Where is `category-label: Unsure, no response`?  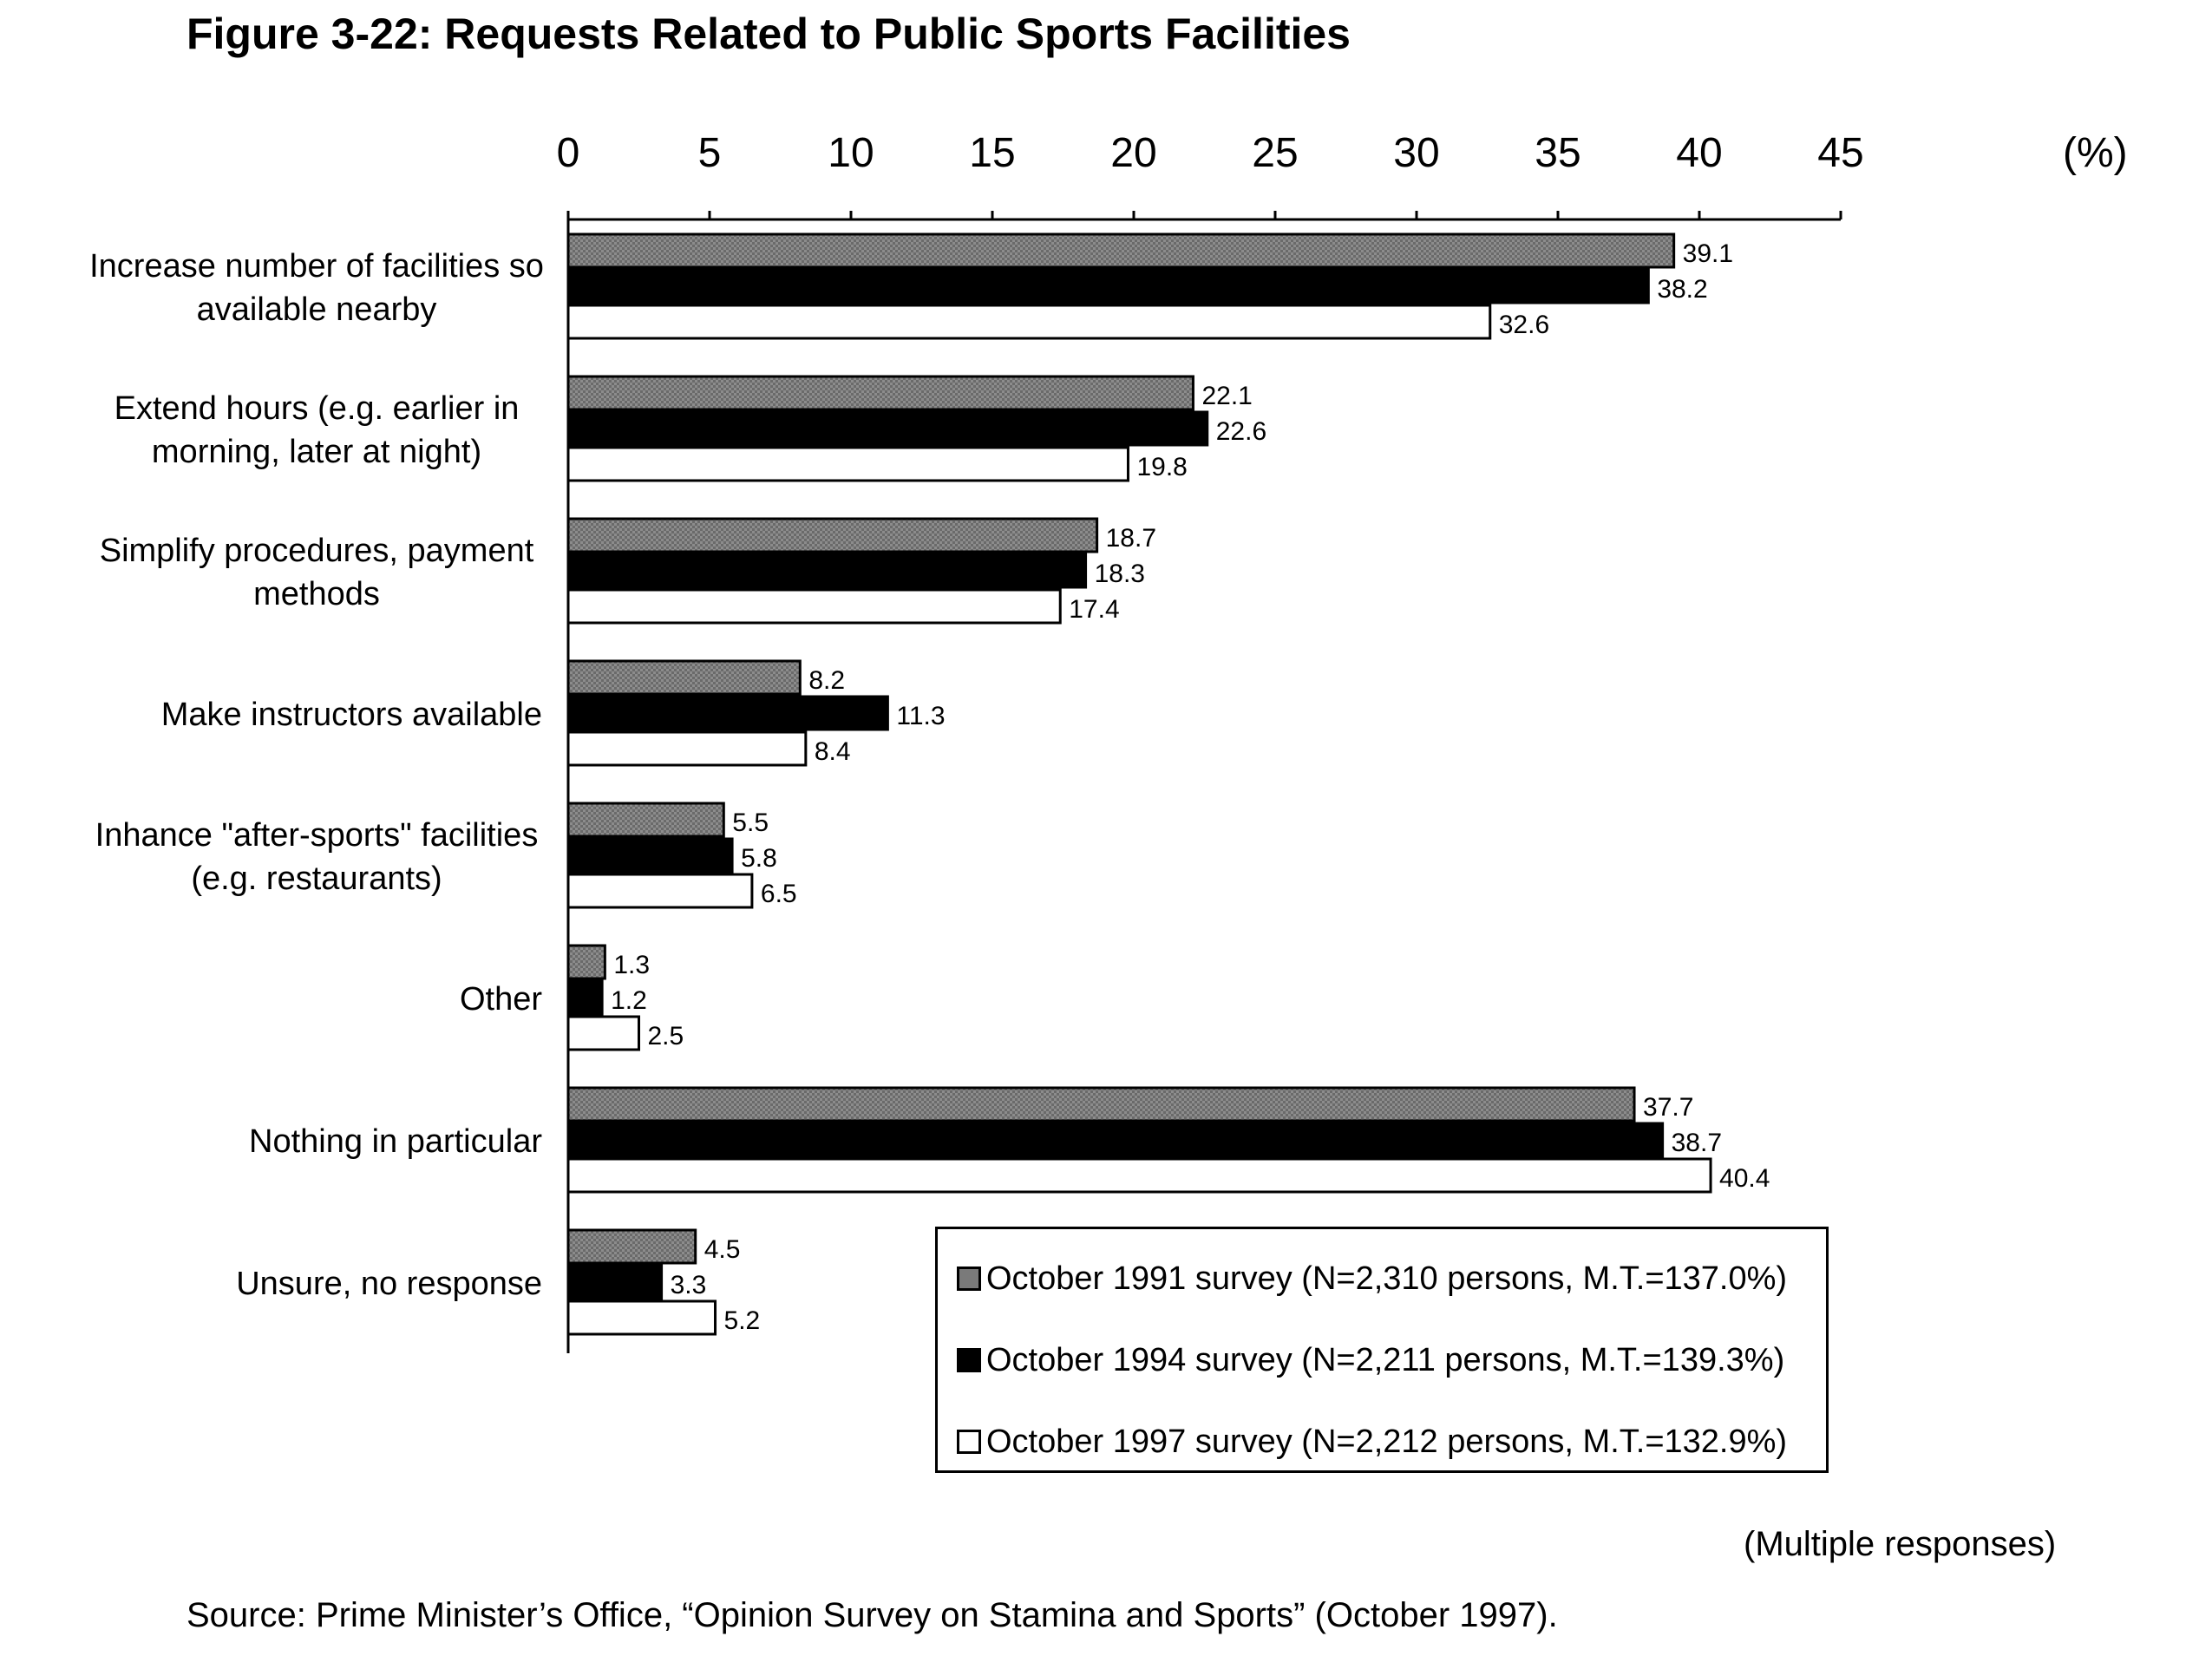 category-label: Unsure, no response is located at coordinates (389, 1284).